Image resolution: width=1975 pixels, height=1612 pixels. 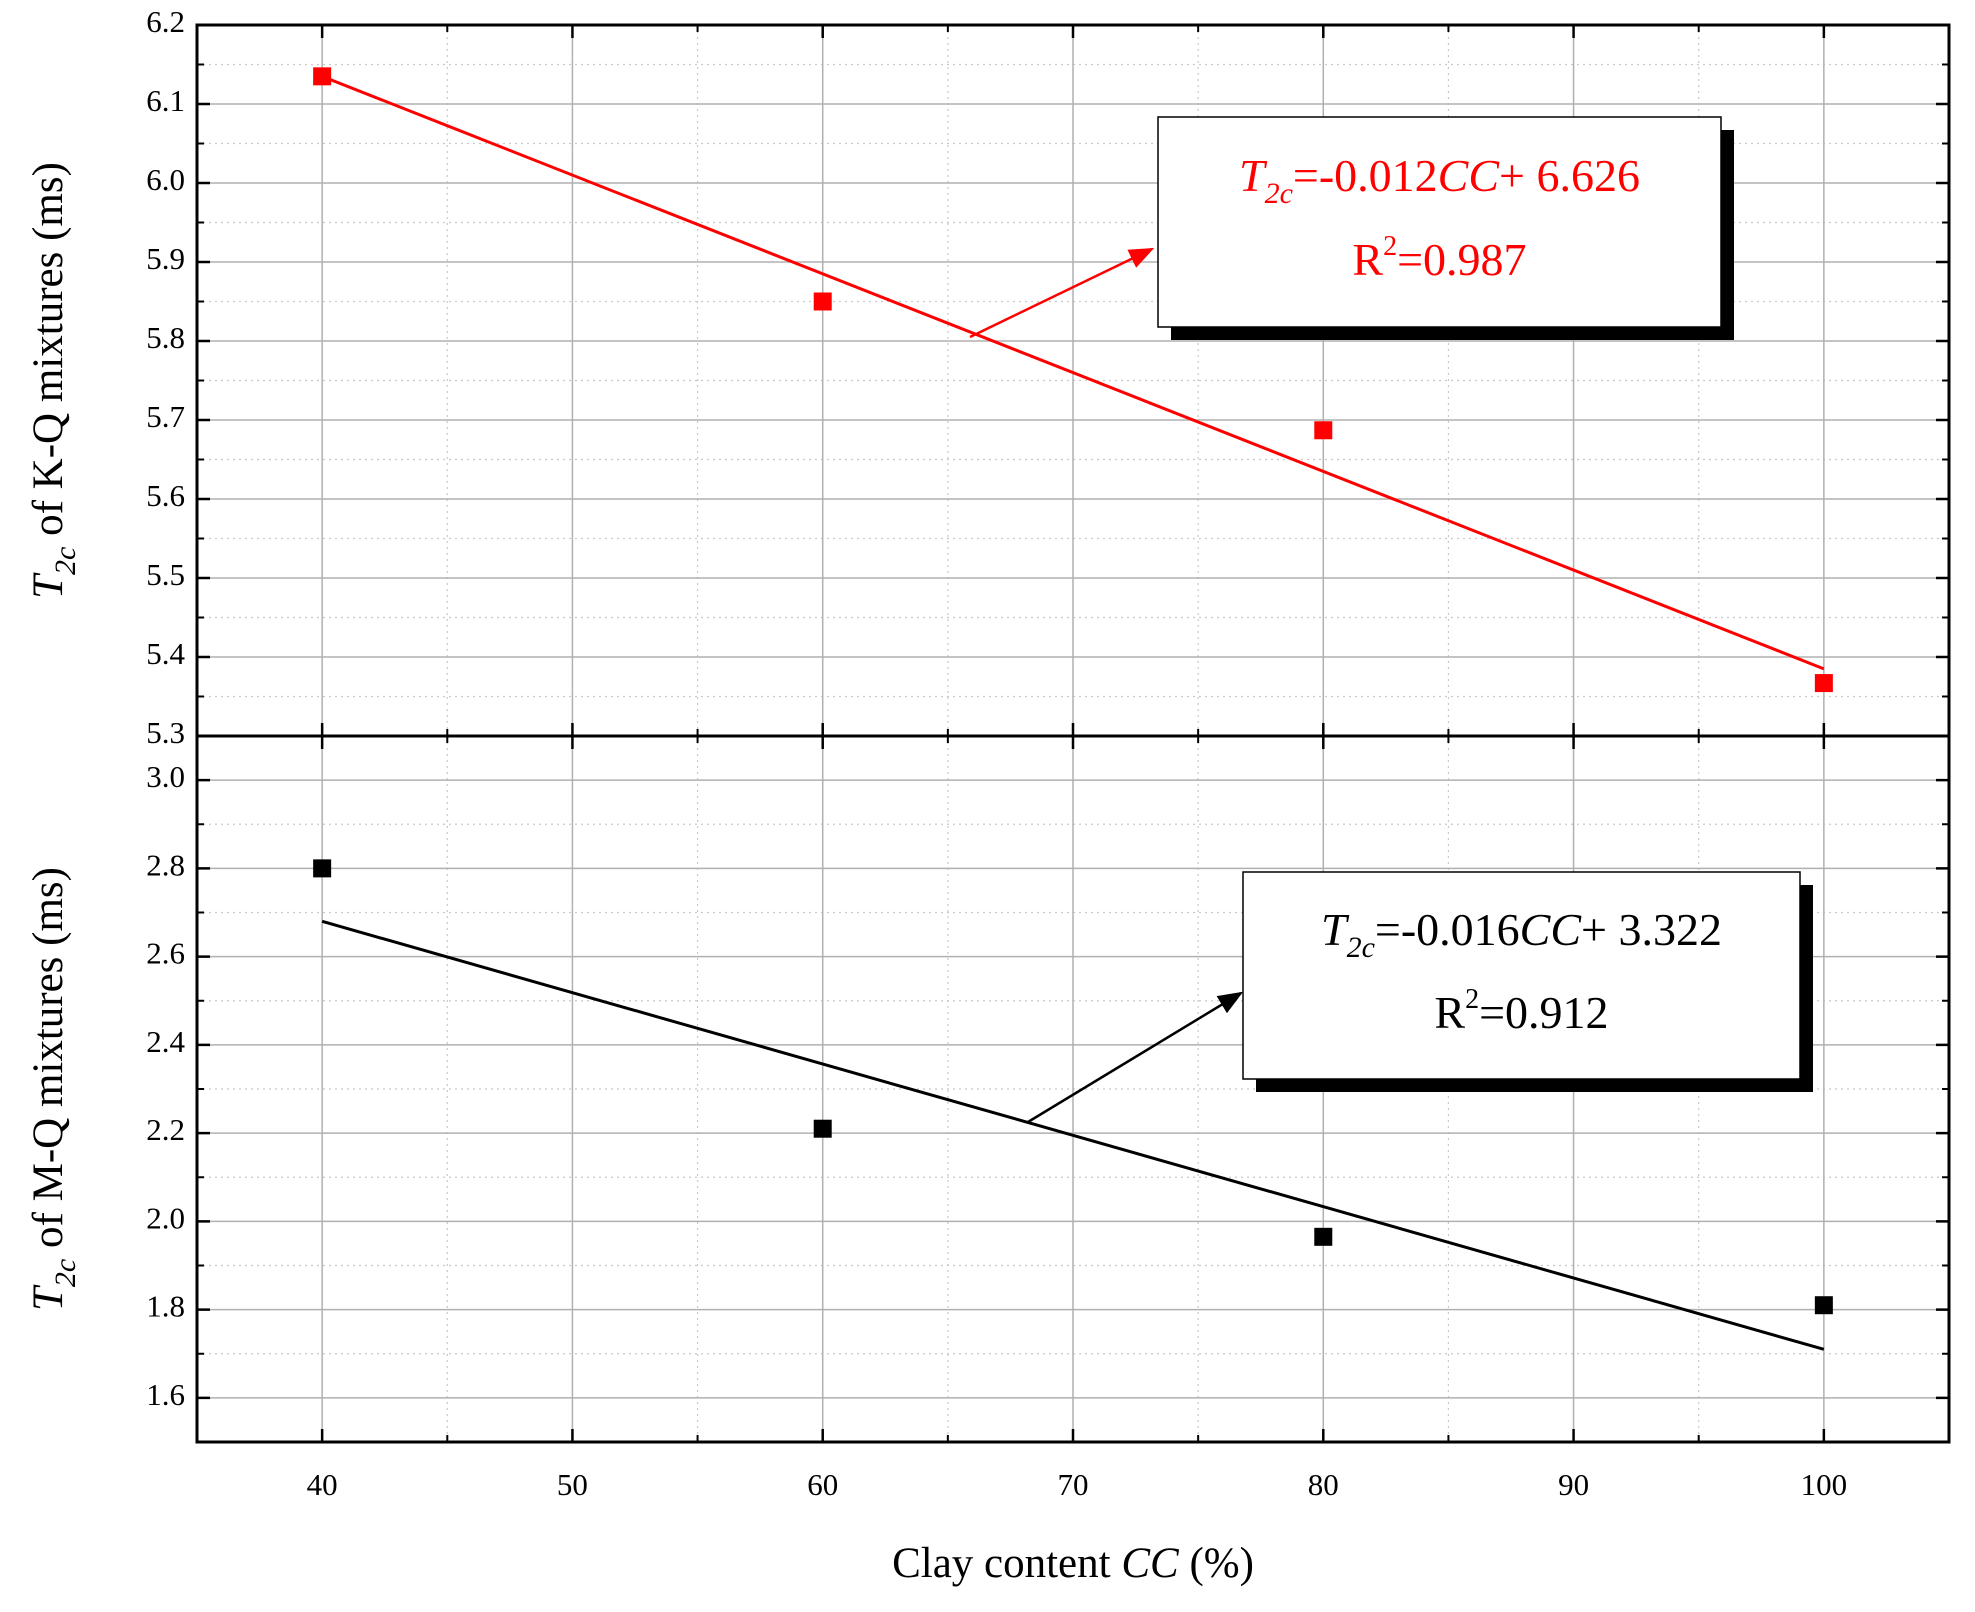 What do you see at coordinates (165, 574) in the screenshot?
I see `y-tick-label: 5.5` at bounding box center [165, 574].